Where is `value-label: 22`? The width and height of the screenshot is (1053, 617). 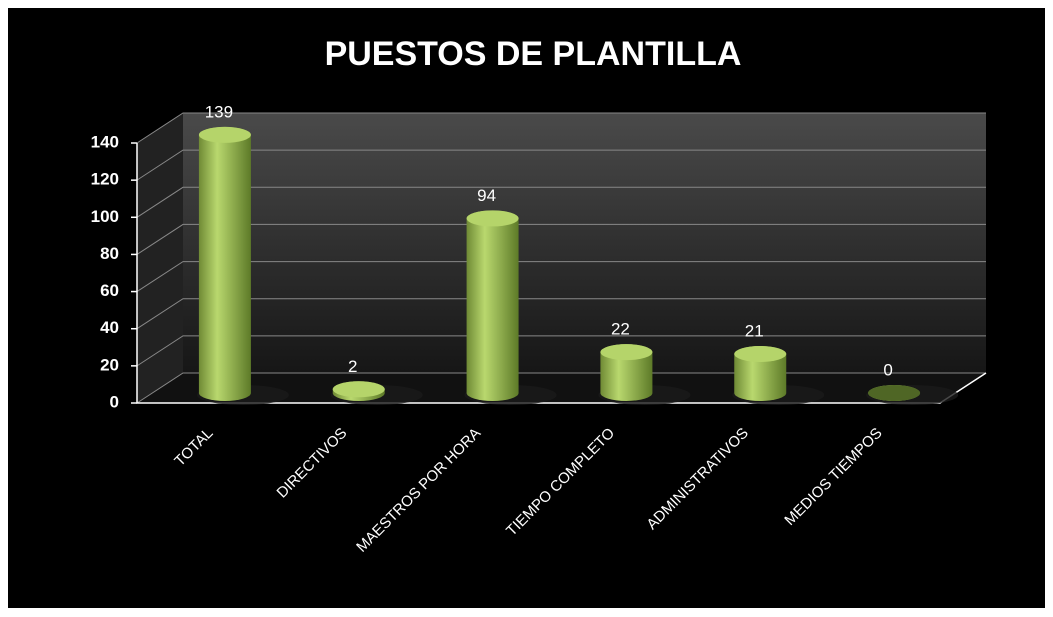 value-label: 22 is located at coordinates (620, 329).